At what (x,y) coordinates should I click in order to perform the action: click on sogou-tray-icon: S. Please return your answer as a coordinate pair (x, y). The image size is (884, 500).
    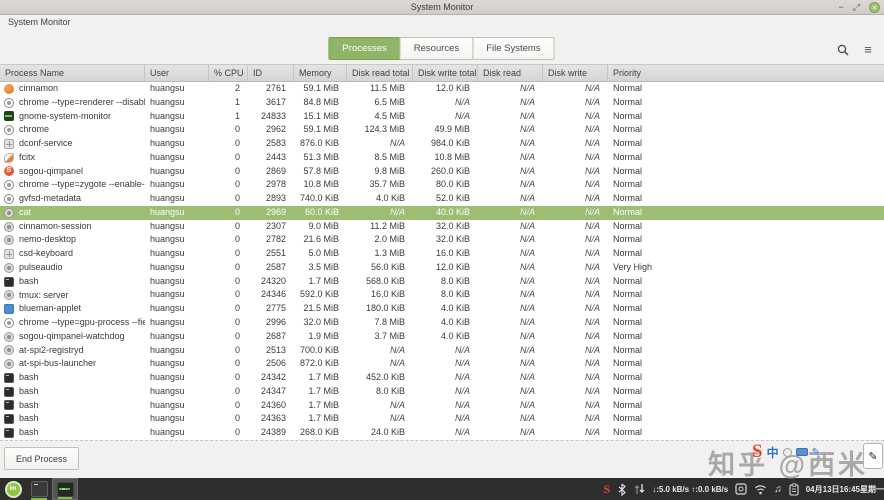
    Looking at the image, I should click on (607, 488).